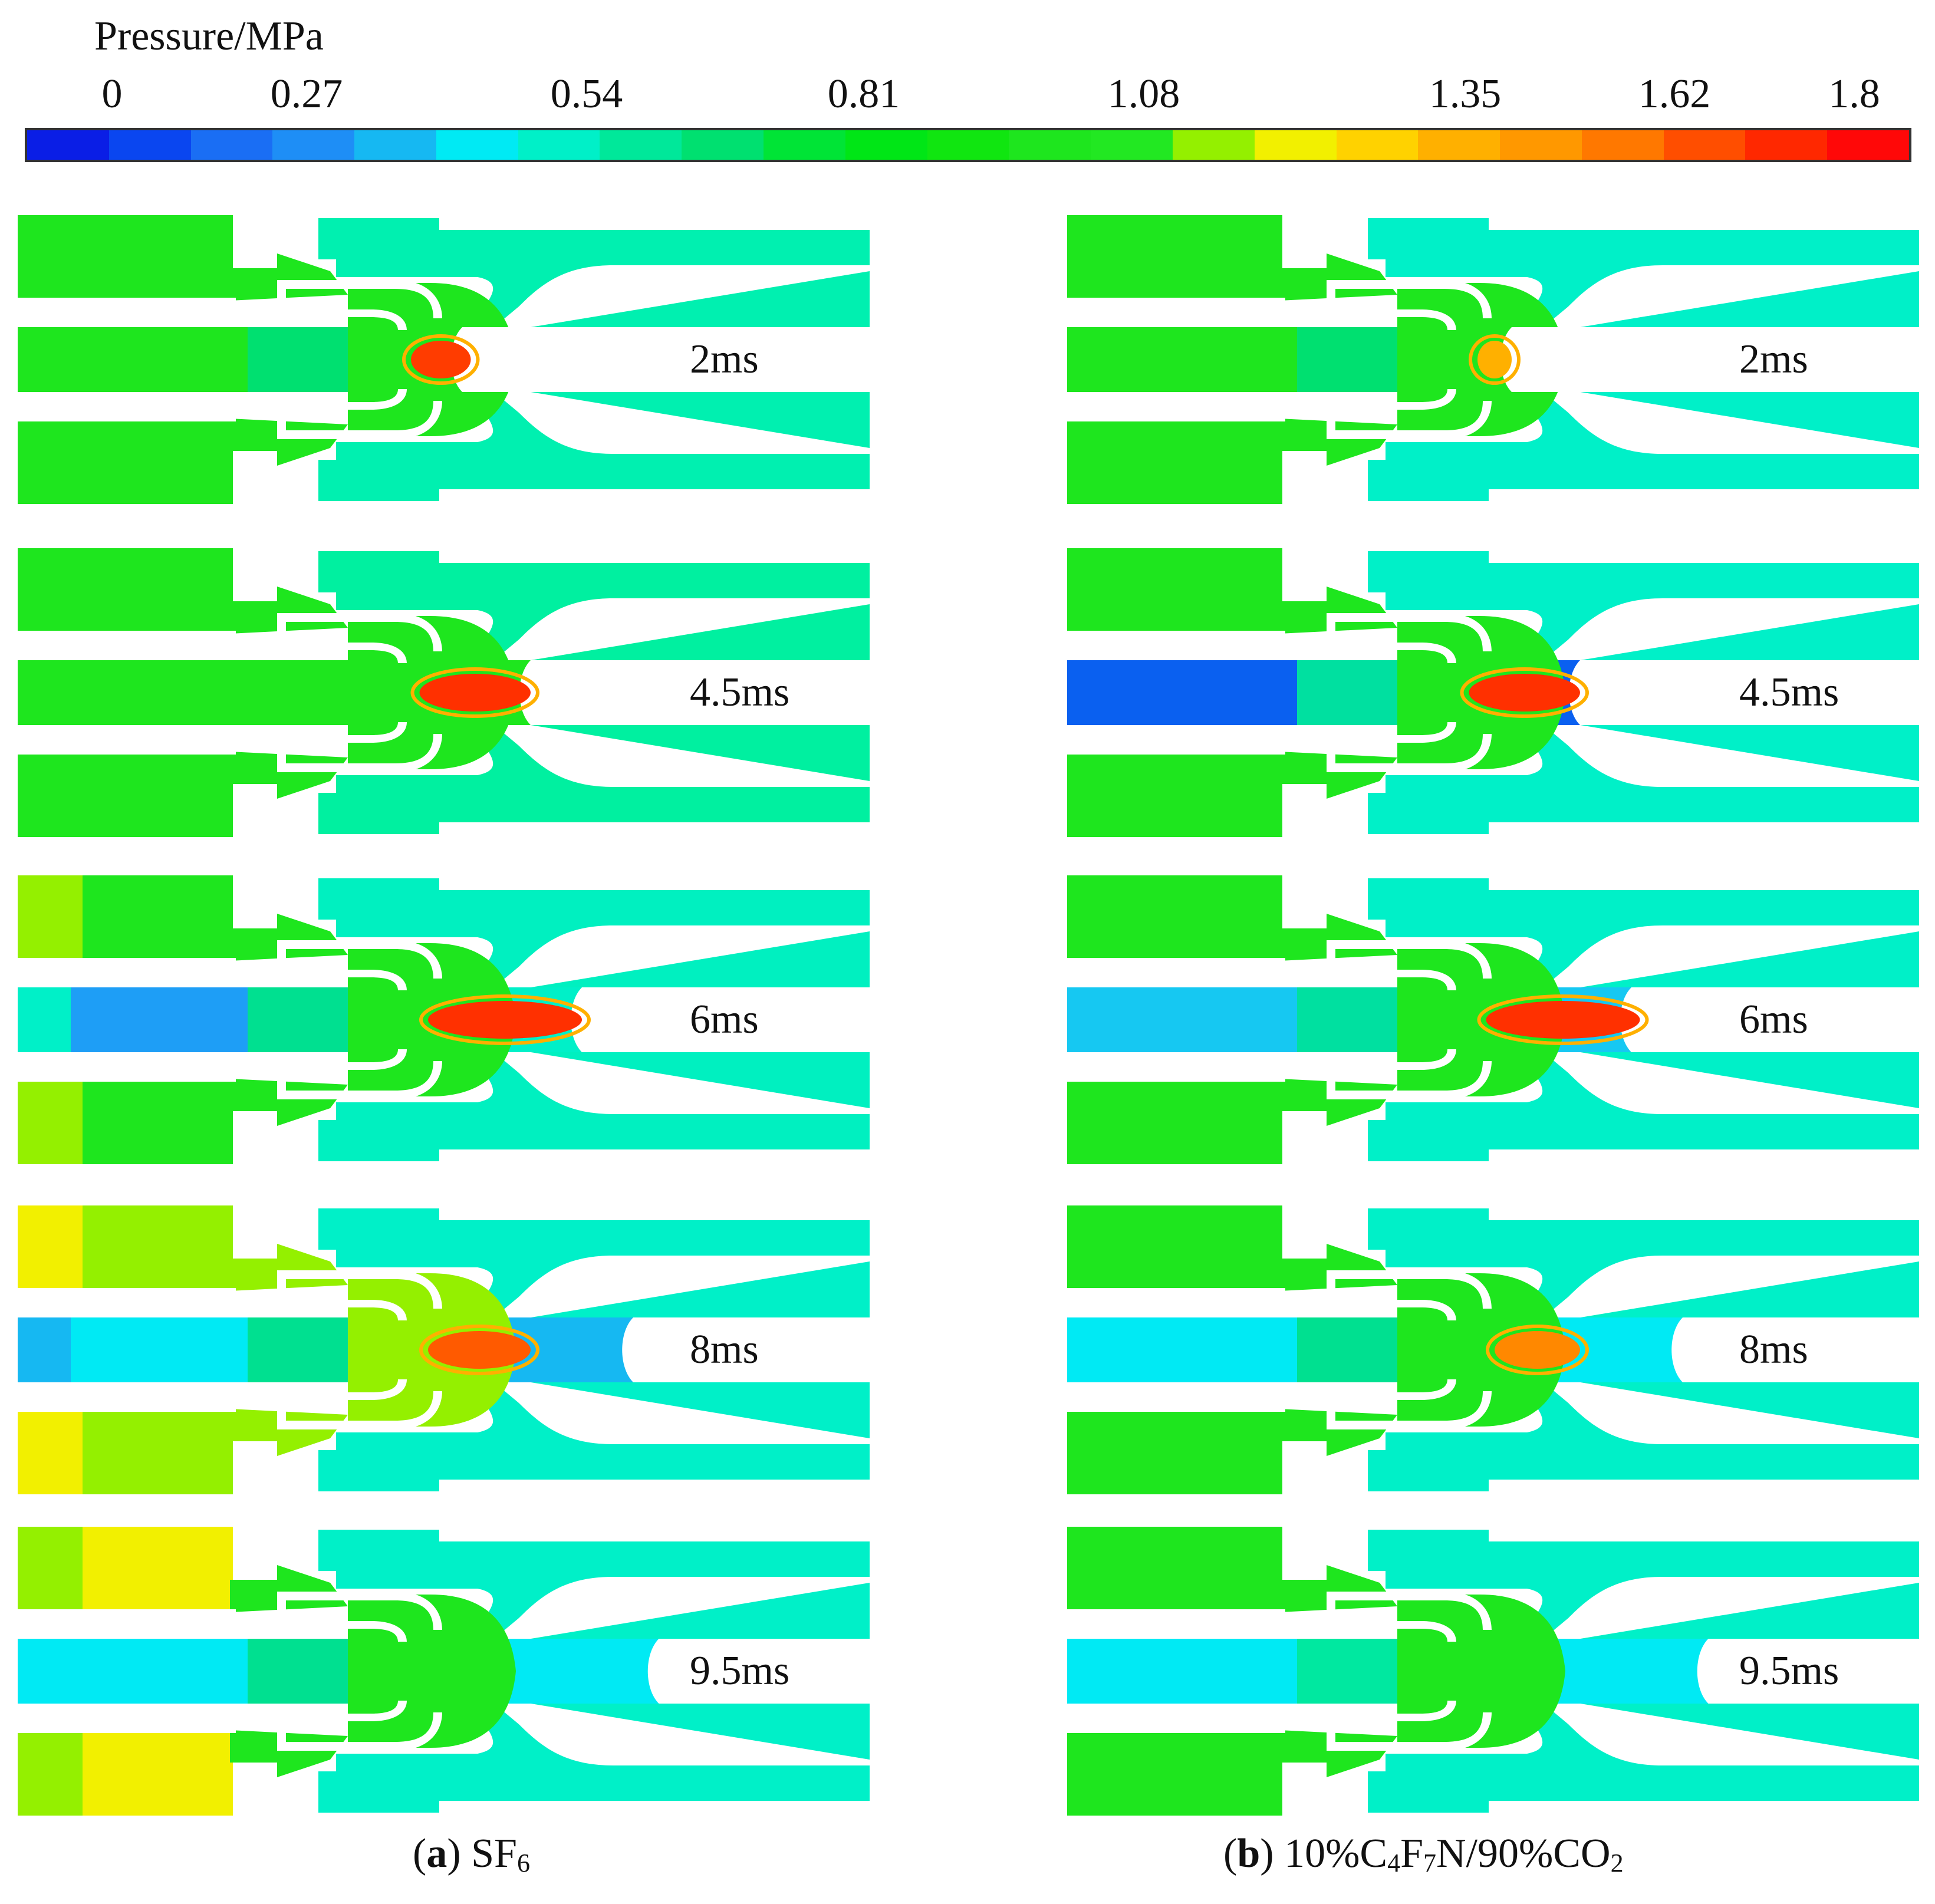  What do you see at coordinates (1481, 1350) in the screenshot?
I see `arc-chamber` at bounding box center [1481, 1350].